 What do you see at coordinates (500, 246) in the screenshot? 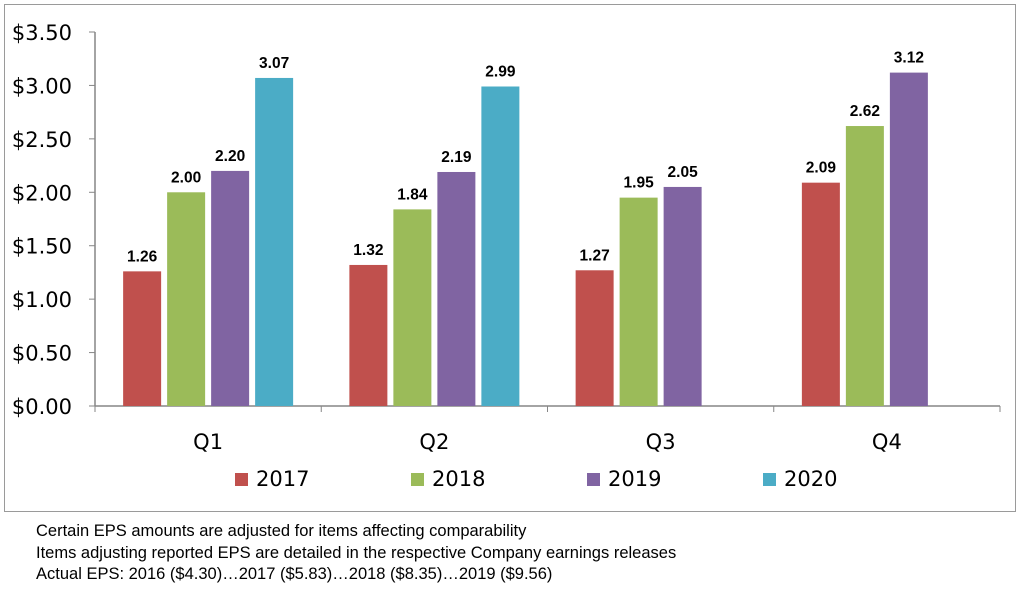
I see `bar-2020-Q2` at bounding box center [500, 246].